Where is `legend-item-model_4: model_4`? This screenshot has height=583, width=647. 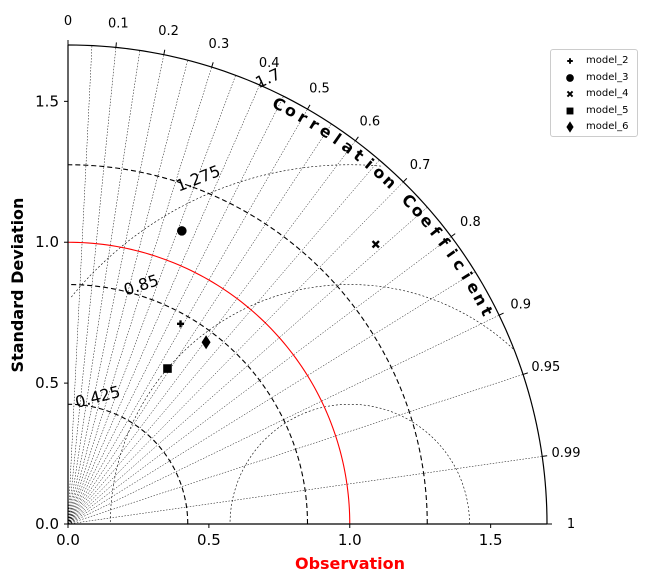 legend-item-model_4: model_4 is located at coordinates (594, 94).